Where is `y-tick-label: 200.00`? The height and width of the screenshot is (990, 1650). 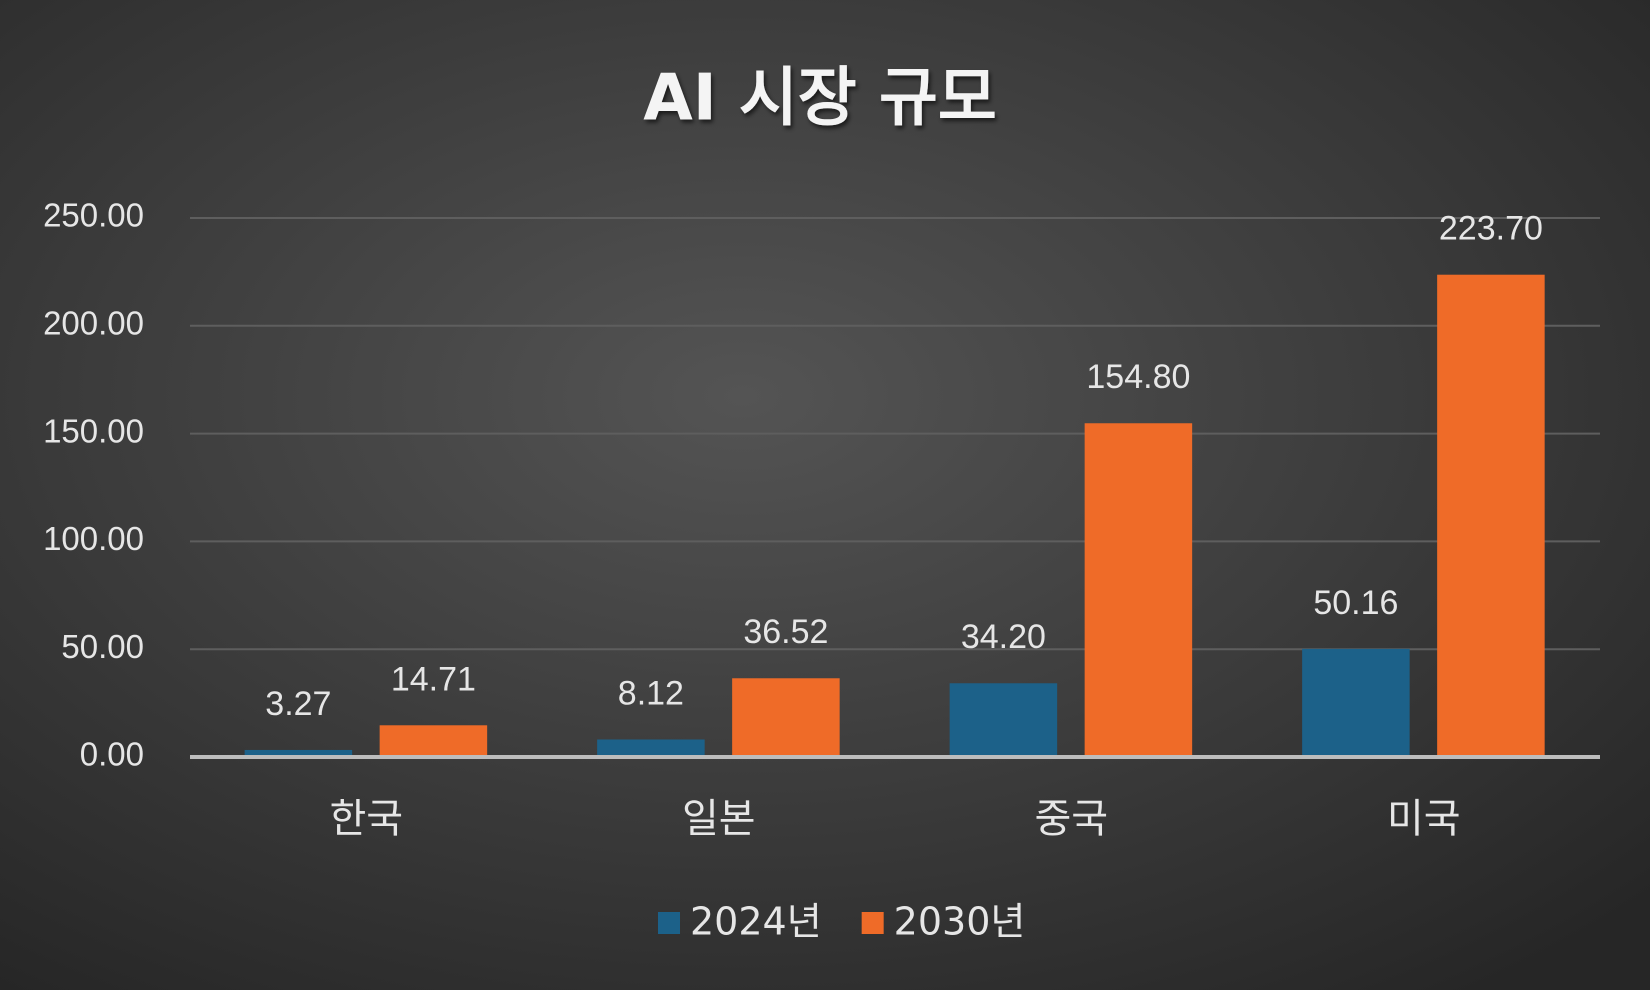 y-tick-label: 200.00 is located at coordinates (93, 323).